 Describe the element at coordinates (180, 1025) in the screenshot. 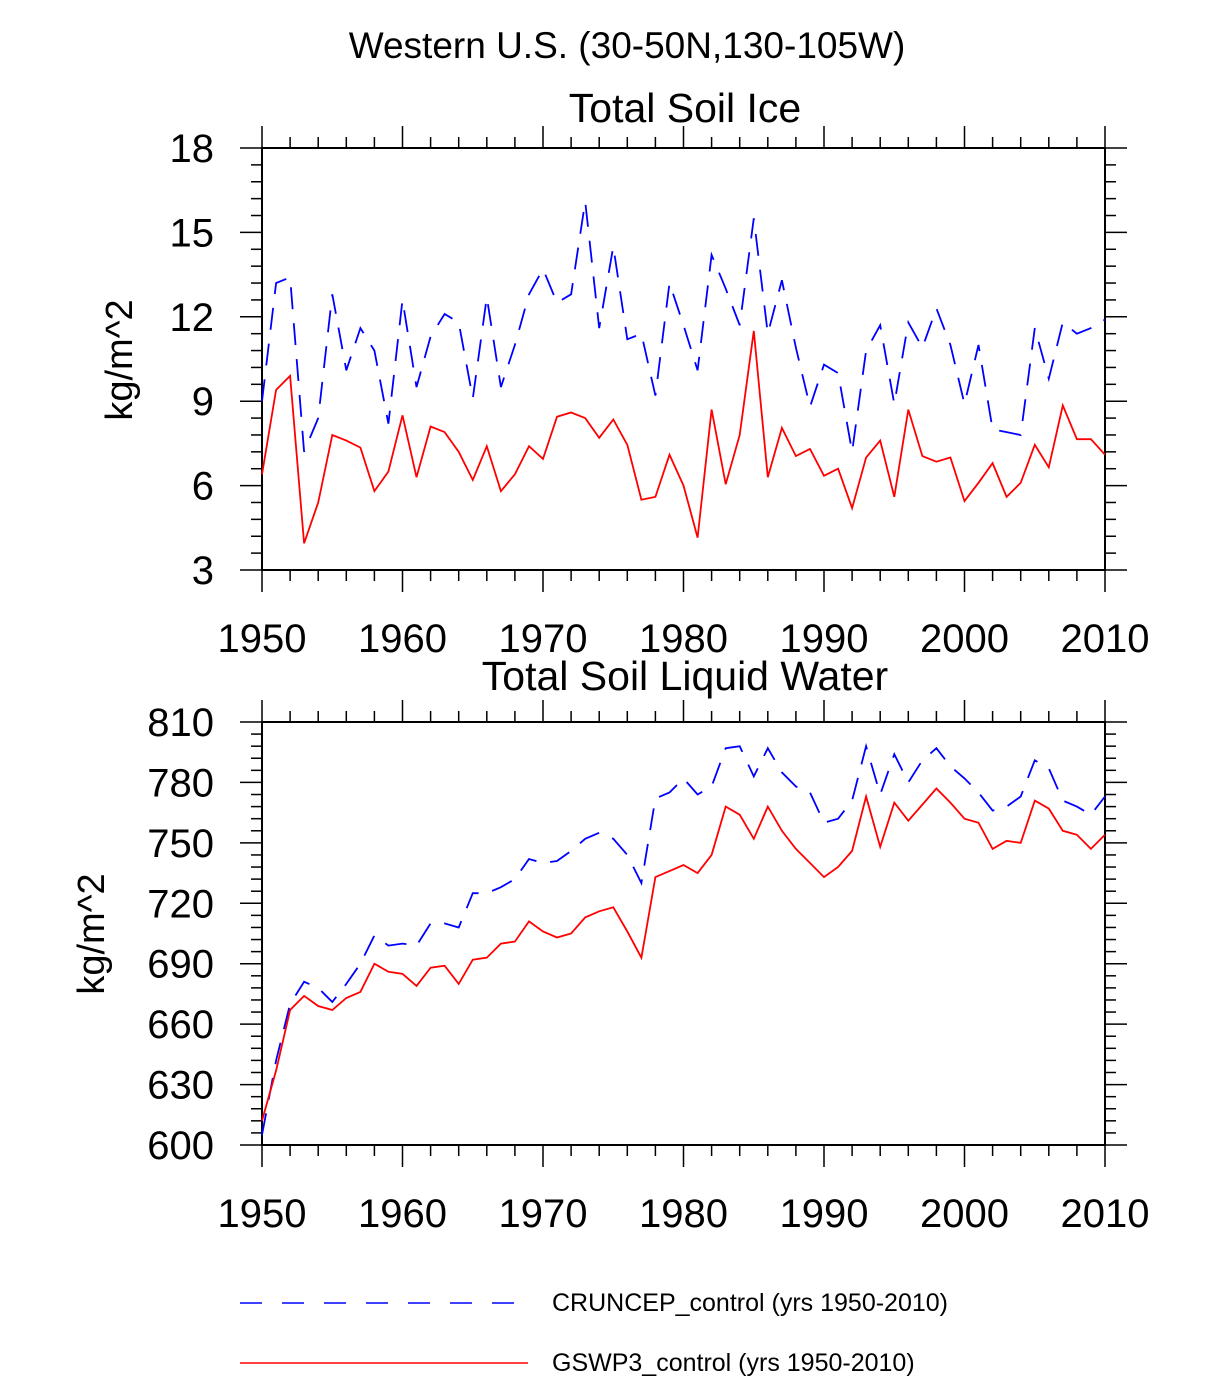

I see `y-tick-label: 660` at that location.